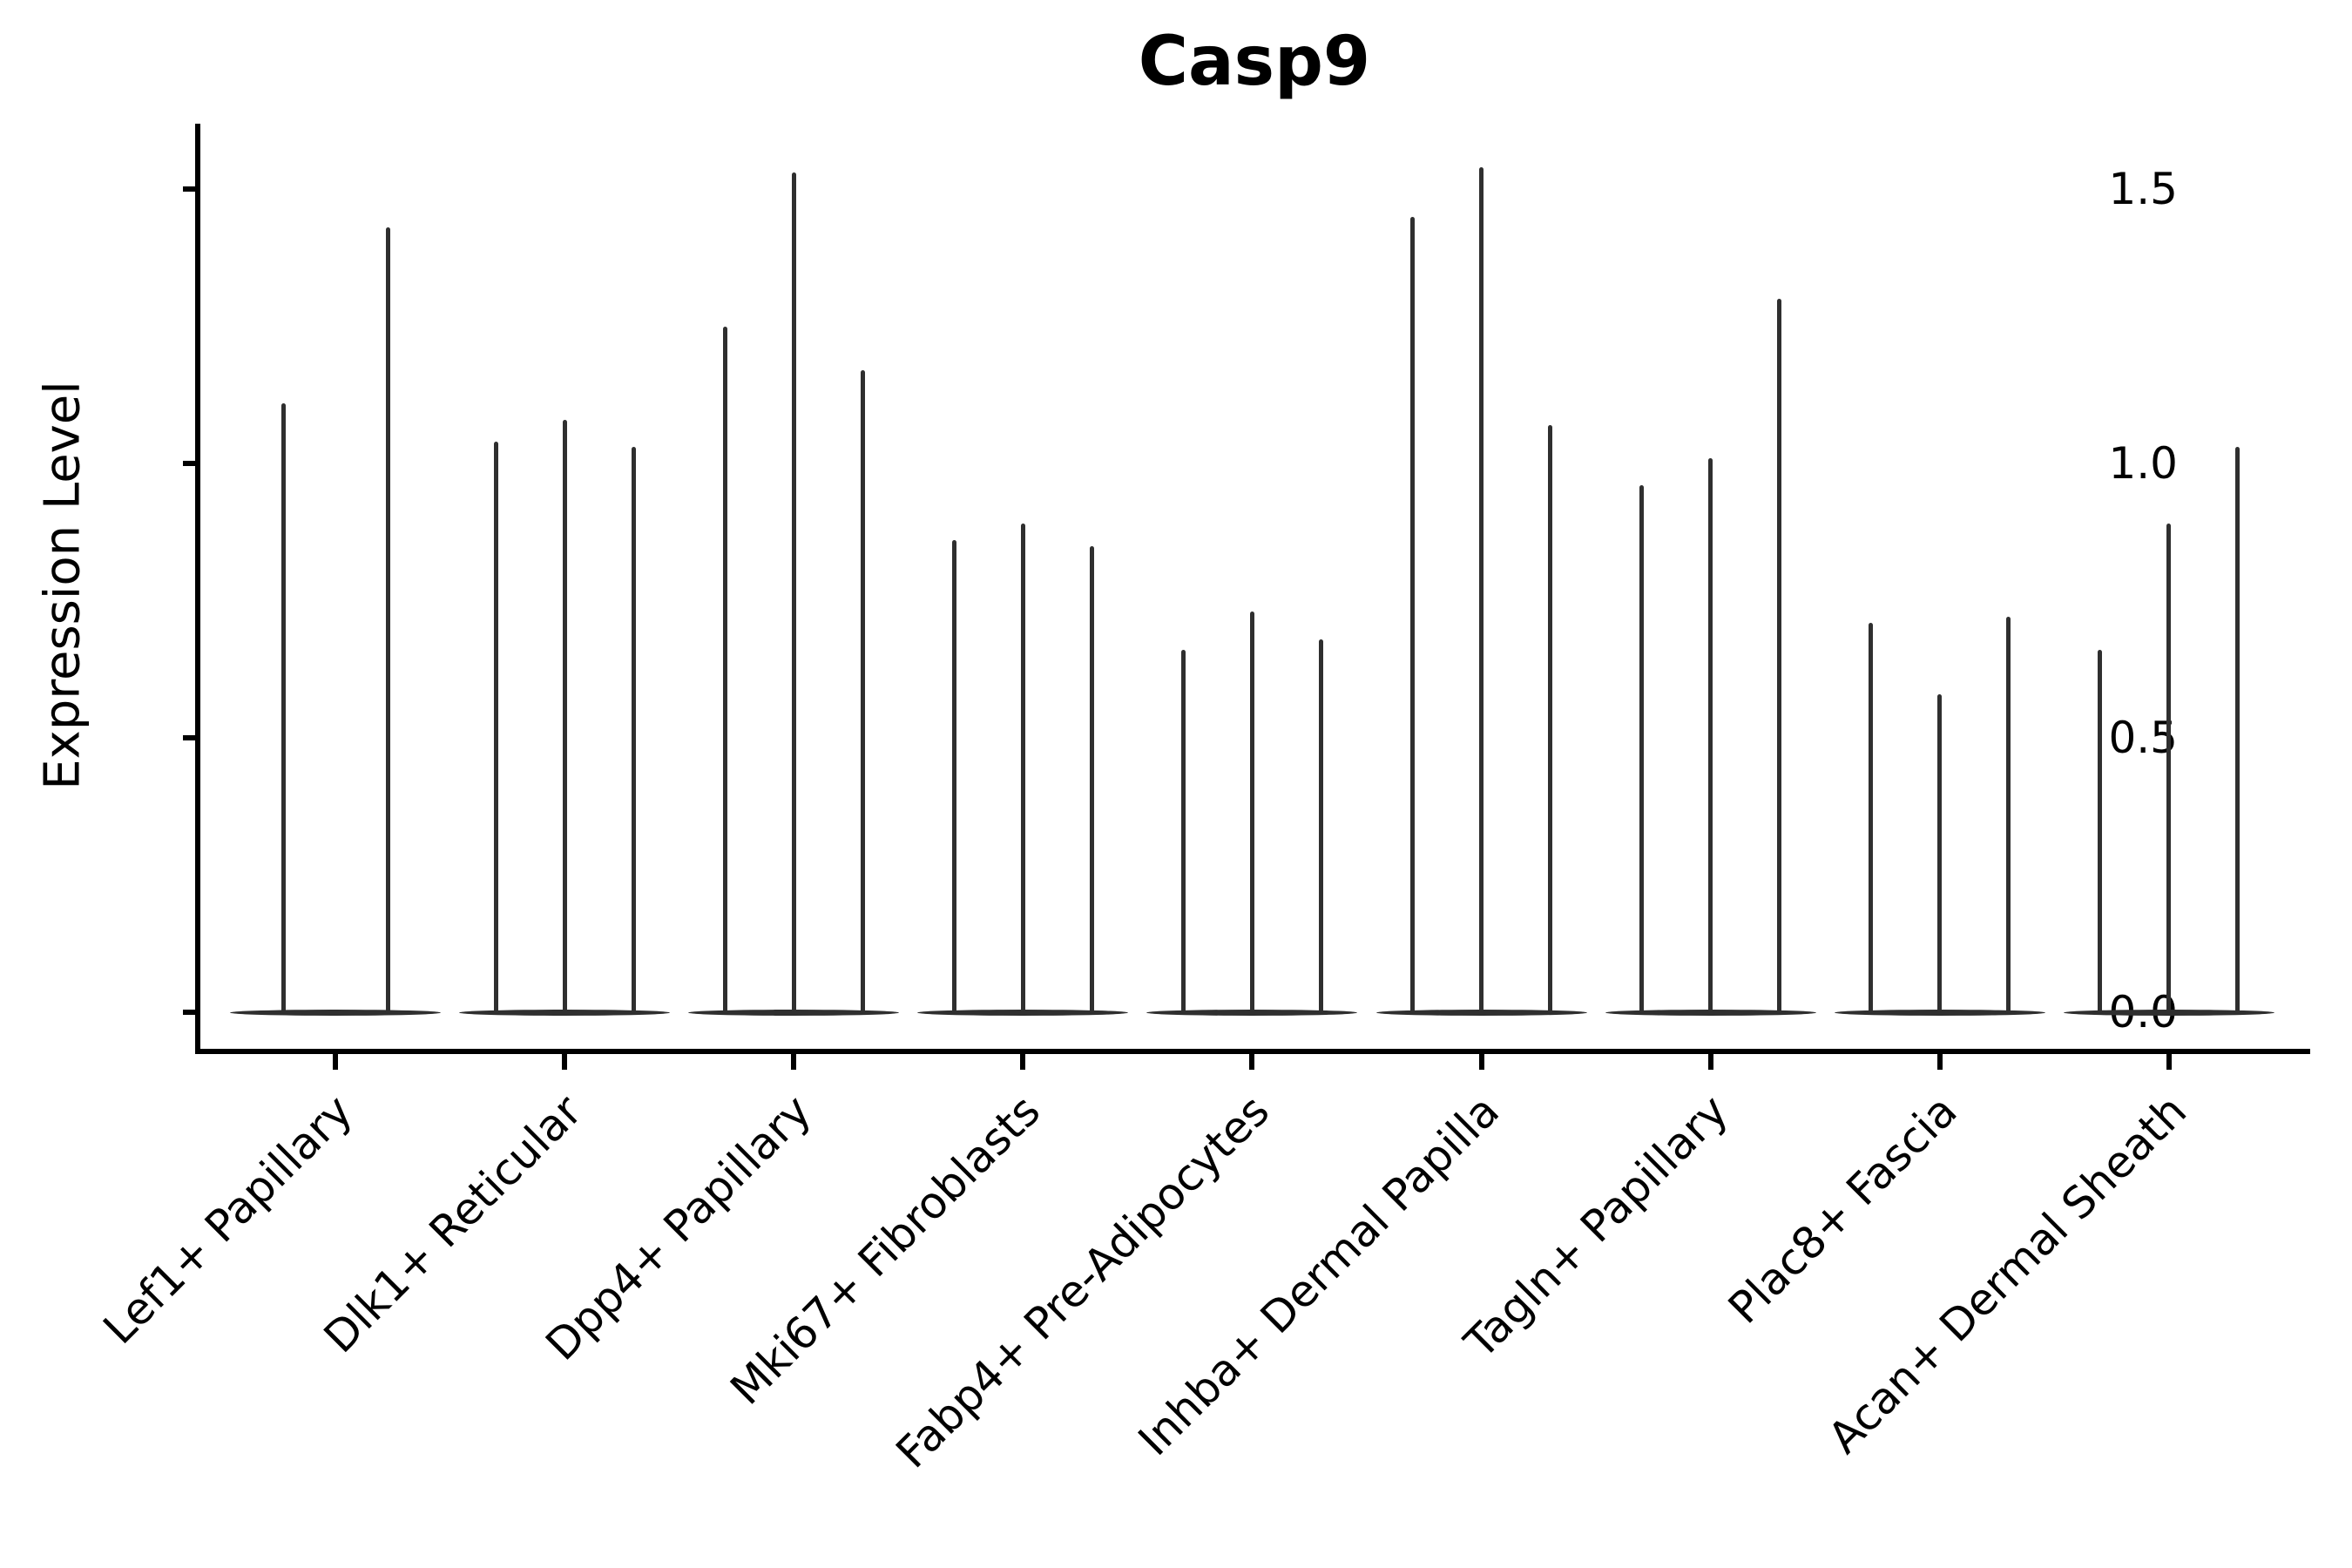 The height and width of the screenshot is (1568, 2352). Describe the element at coordinates (1843, 1209) in the screenshot. I see `x-axis-label: Plac8+ Fascia` at that location.